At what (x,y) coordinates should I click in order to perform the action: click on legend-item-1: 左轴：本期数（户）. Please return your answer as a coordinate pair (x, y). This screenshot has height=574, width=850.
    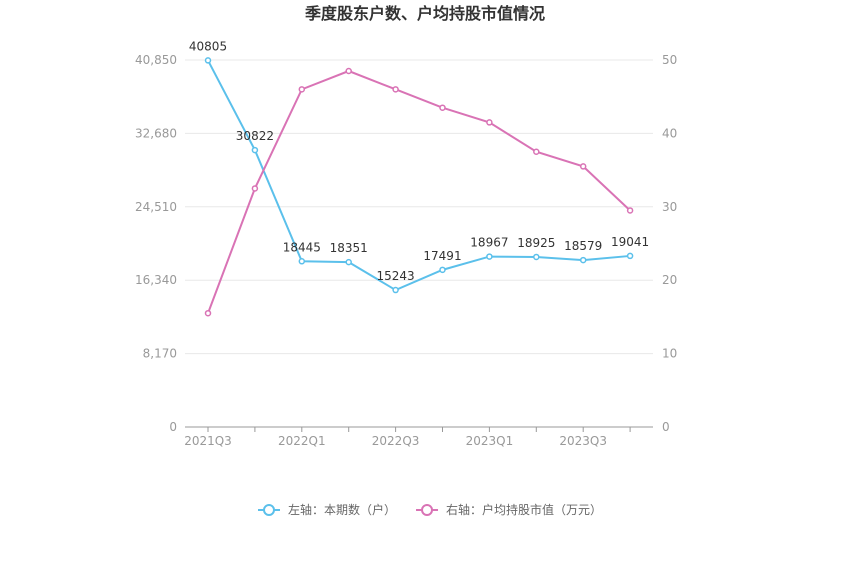
    Looking at the image, I should click on (327, 509).